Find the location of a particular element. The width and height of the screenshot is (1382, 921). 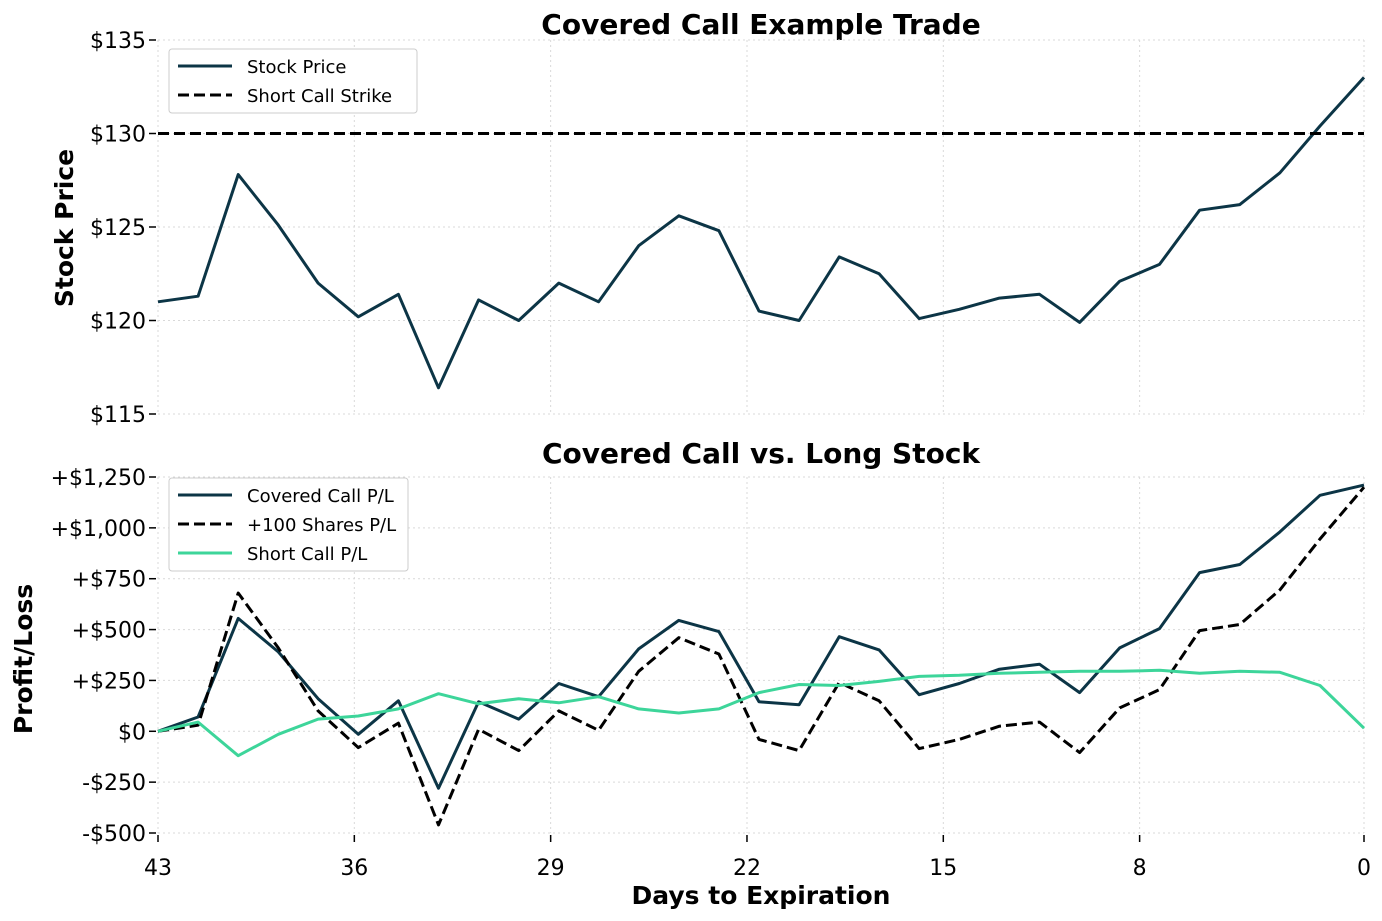

legend-box is located at coordinates (288, 524).